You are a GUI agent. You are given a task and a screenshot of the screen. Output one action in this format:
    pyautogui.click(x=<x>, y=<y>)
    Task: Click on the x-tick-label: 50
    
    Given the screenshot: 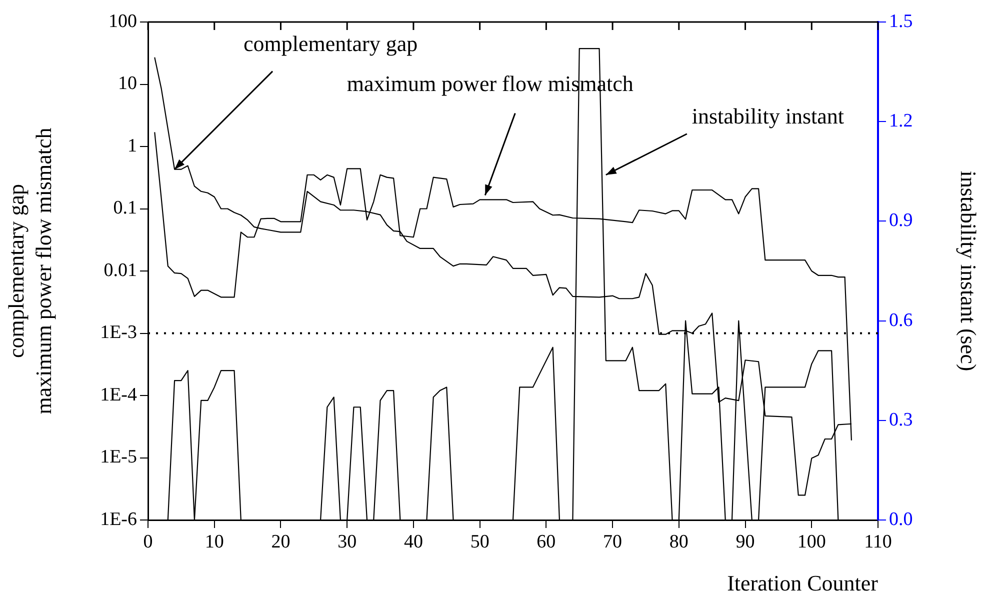 What is the action you would take?
    pyautogui.click(x=480, y=541)
    